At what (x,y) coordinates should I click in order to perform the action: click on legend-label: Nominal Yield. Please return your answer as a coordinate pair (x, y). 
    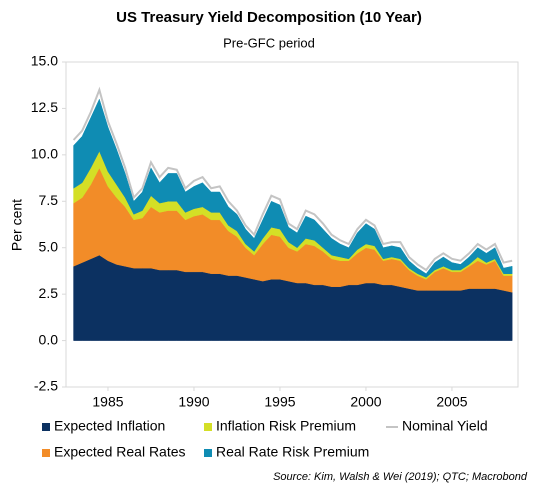
    Looking at the image, I should click on (445, 426).